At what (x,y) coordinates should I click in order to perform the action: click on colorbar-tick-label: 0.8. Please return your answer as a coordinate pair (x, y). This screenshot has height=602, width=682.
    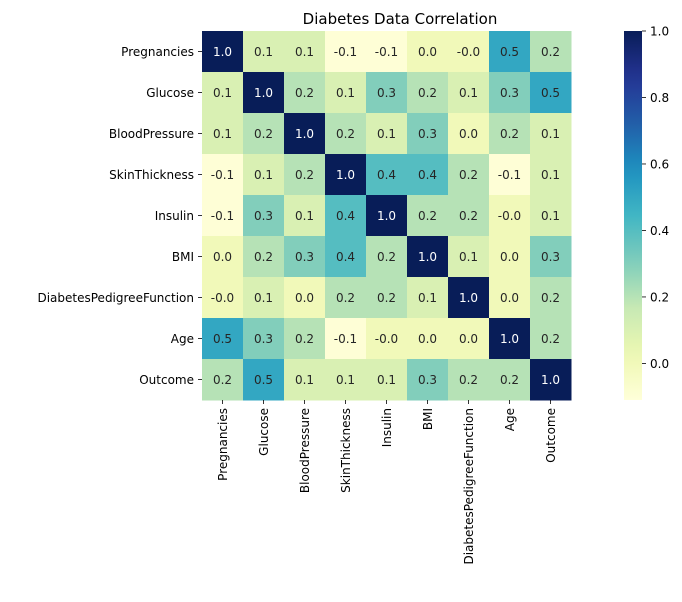
    Looking at the image, I should click on (659, 98).